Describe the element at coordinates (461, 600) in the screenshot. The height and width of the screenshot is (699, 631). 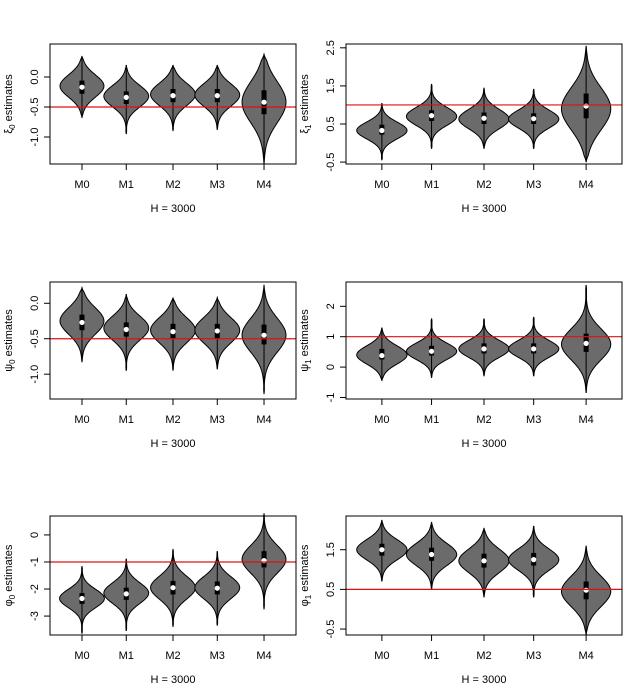
I see `panel-bottom-right: M0 M1 M2 M3 M4 -0.5 0.5 1.5 H = 3000 φ1 estimates` at that location.